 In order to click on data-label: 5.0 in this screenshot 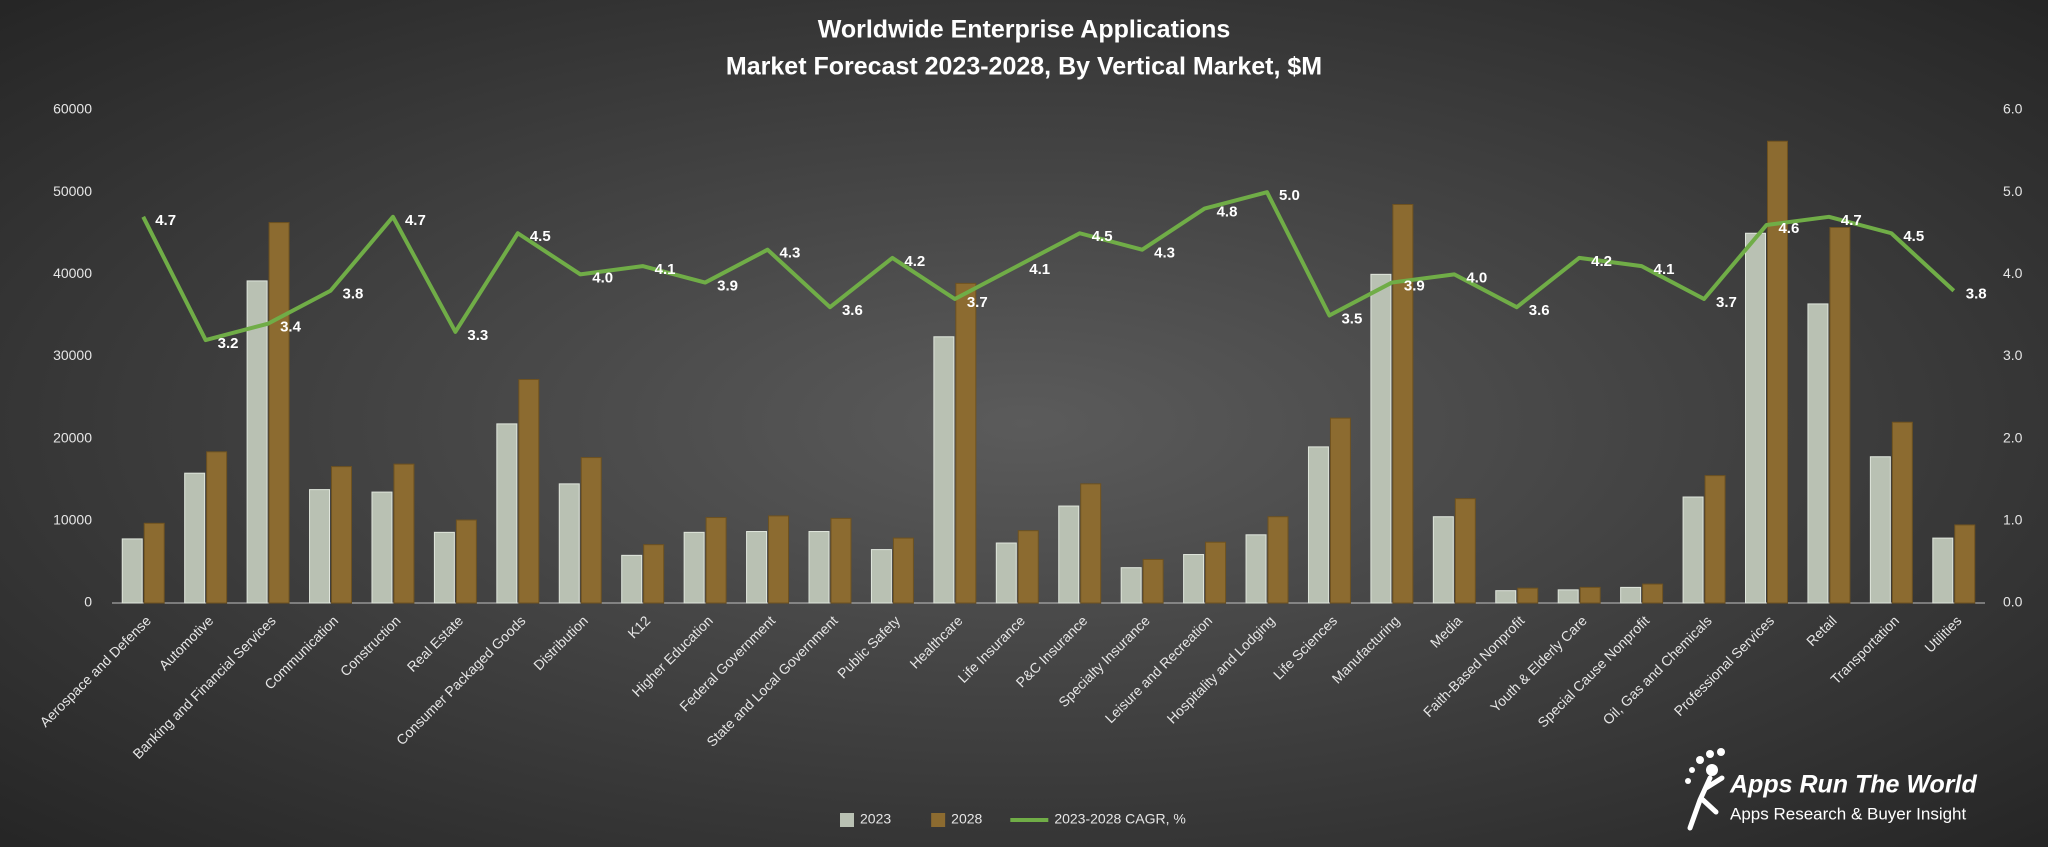, I will do `click(1289, 195)`.